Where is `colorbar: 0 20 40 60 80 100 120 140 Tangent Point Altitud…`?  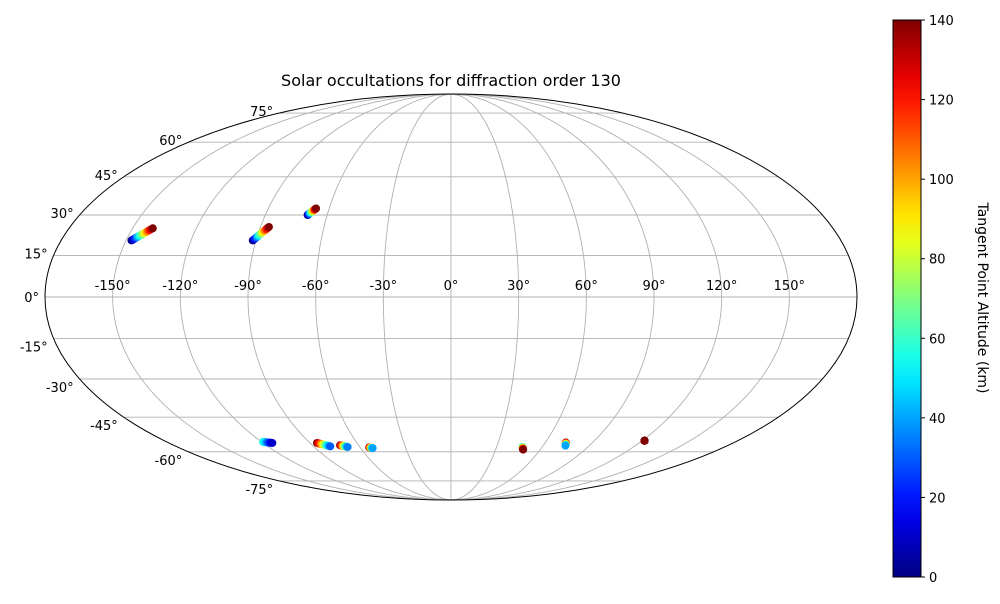
colorbar: 0 20 40 60 80 100 120 140 Tangent Point Altitud… is located at coordinates (941, 300).